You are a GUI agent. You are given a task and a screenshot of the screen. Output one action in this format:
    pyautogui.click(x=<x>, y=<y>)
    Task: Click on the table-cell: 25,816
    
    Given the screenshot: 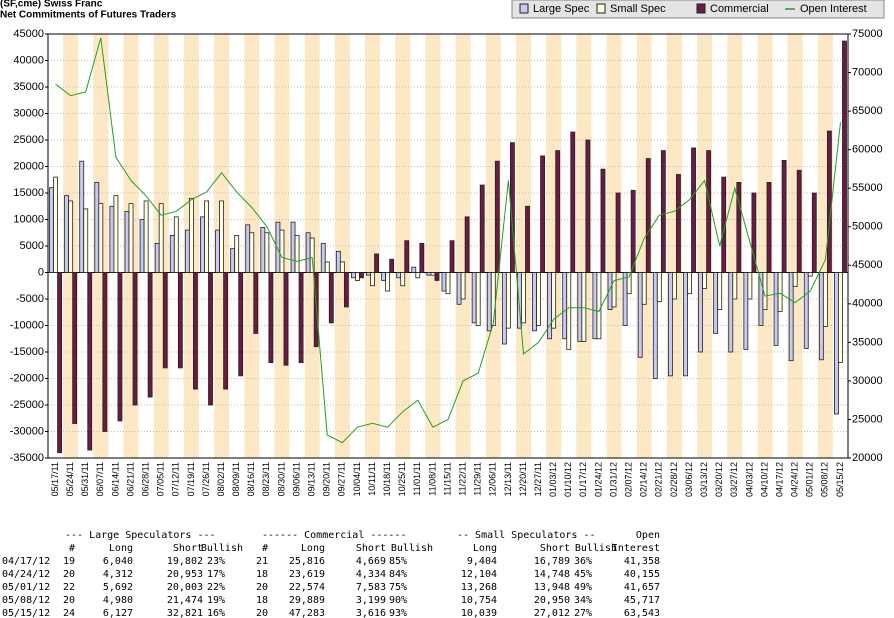 What is the action you would take?
    pyautogui.click(x=307, y=561)
    